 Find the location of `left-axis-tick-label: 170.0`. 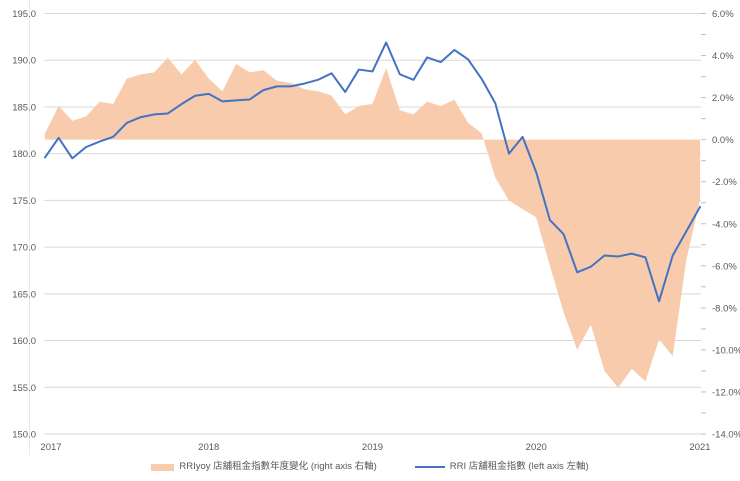

left-axis-tick-label: 170.0 is located at coordinates (24, 248).